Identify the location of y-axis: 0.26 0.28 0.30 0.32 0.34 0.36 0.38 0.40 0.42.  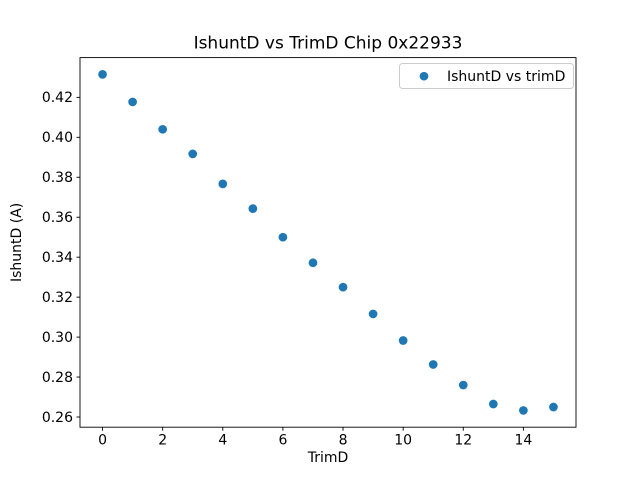
(61, 258).